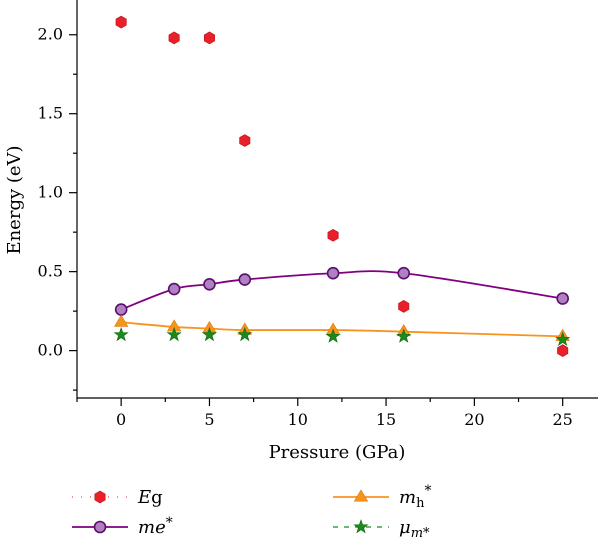  What do you see at coordinates (298, 419) in the screenshot?
I see `x-tick-label: 10` at bounding box center [298, 419].